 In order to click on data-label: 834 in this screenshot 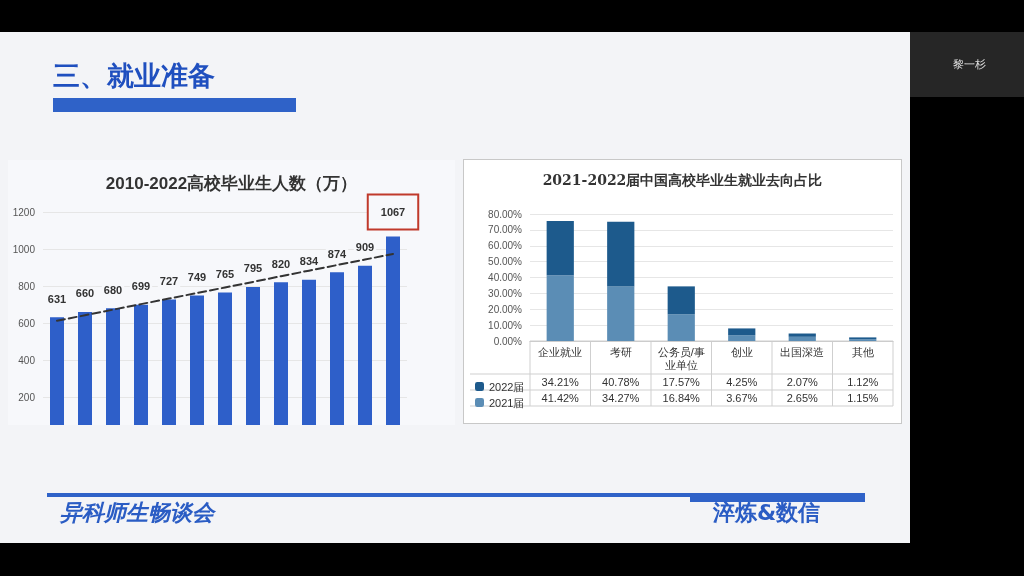, I will do `click(309, 261)`.